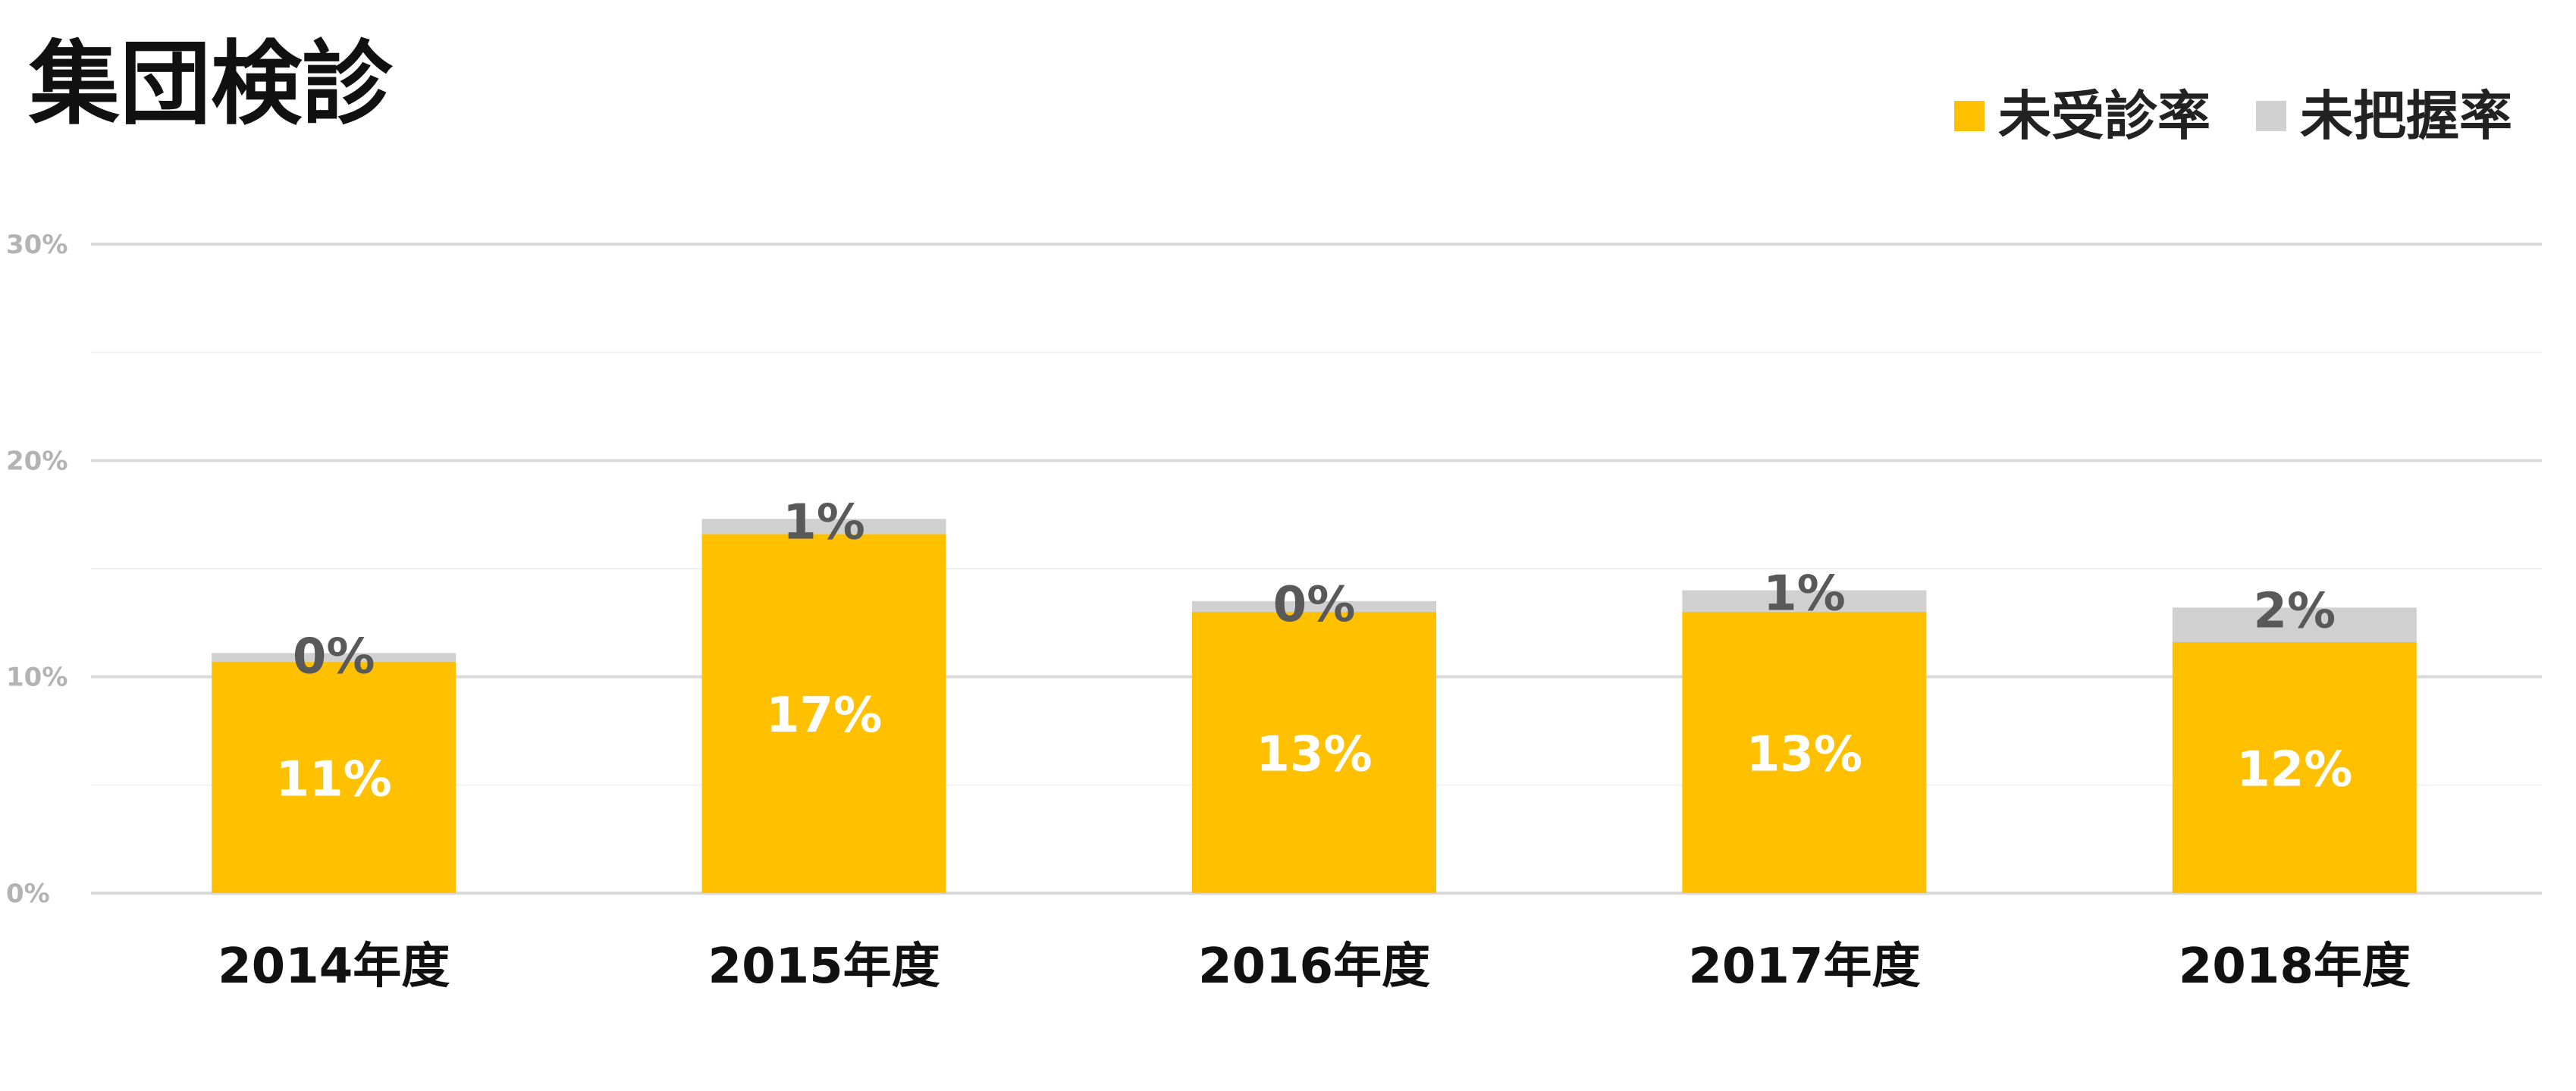 This screenshot has width=2576, height=1091. I want to click on x-category-label: 2018年度, so click(2295, 967).